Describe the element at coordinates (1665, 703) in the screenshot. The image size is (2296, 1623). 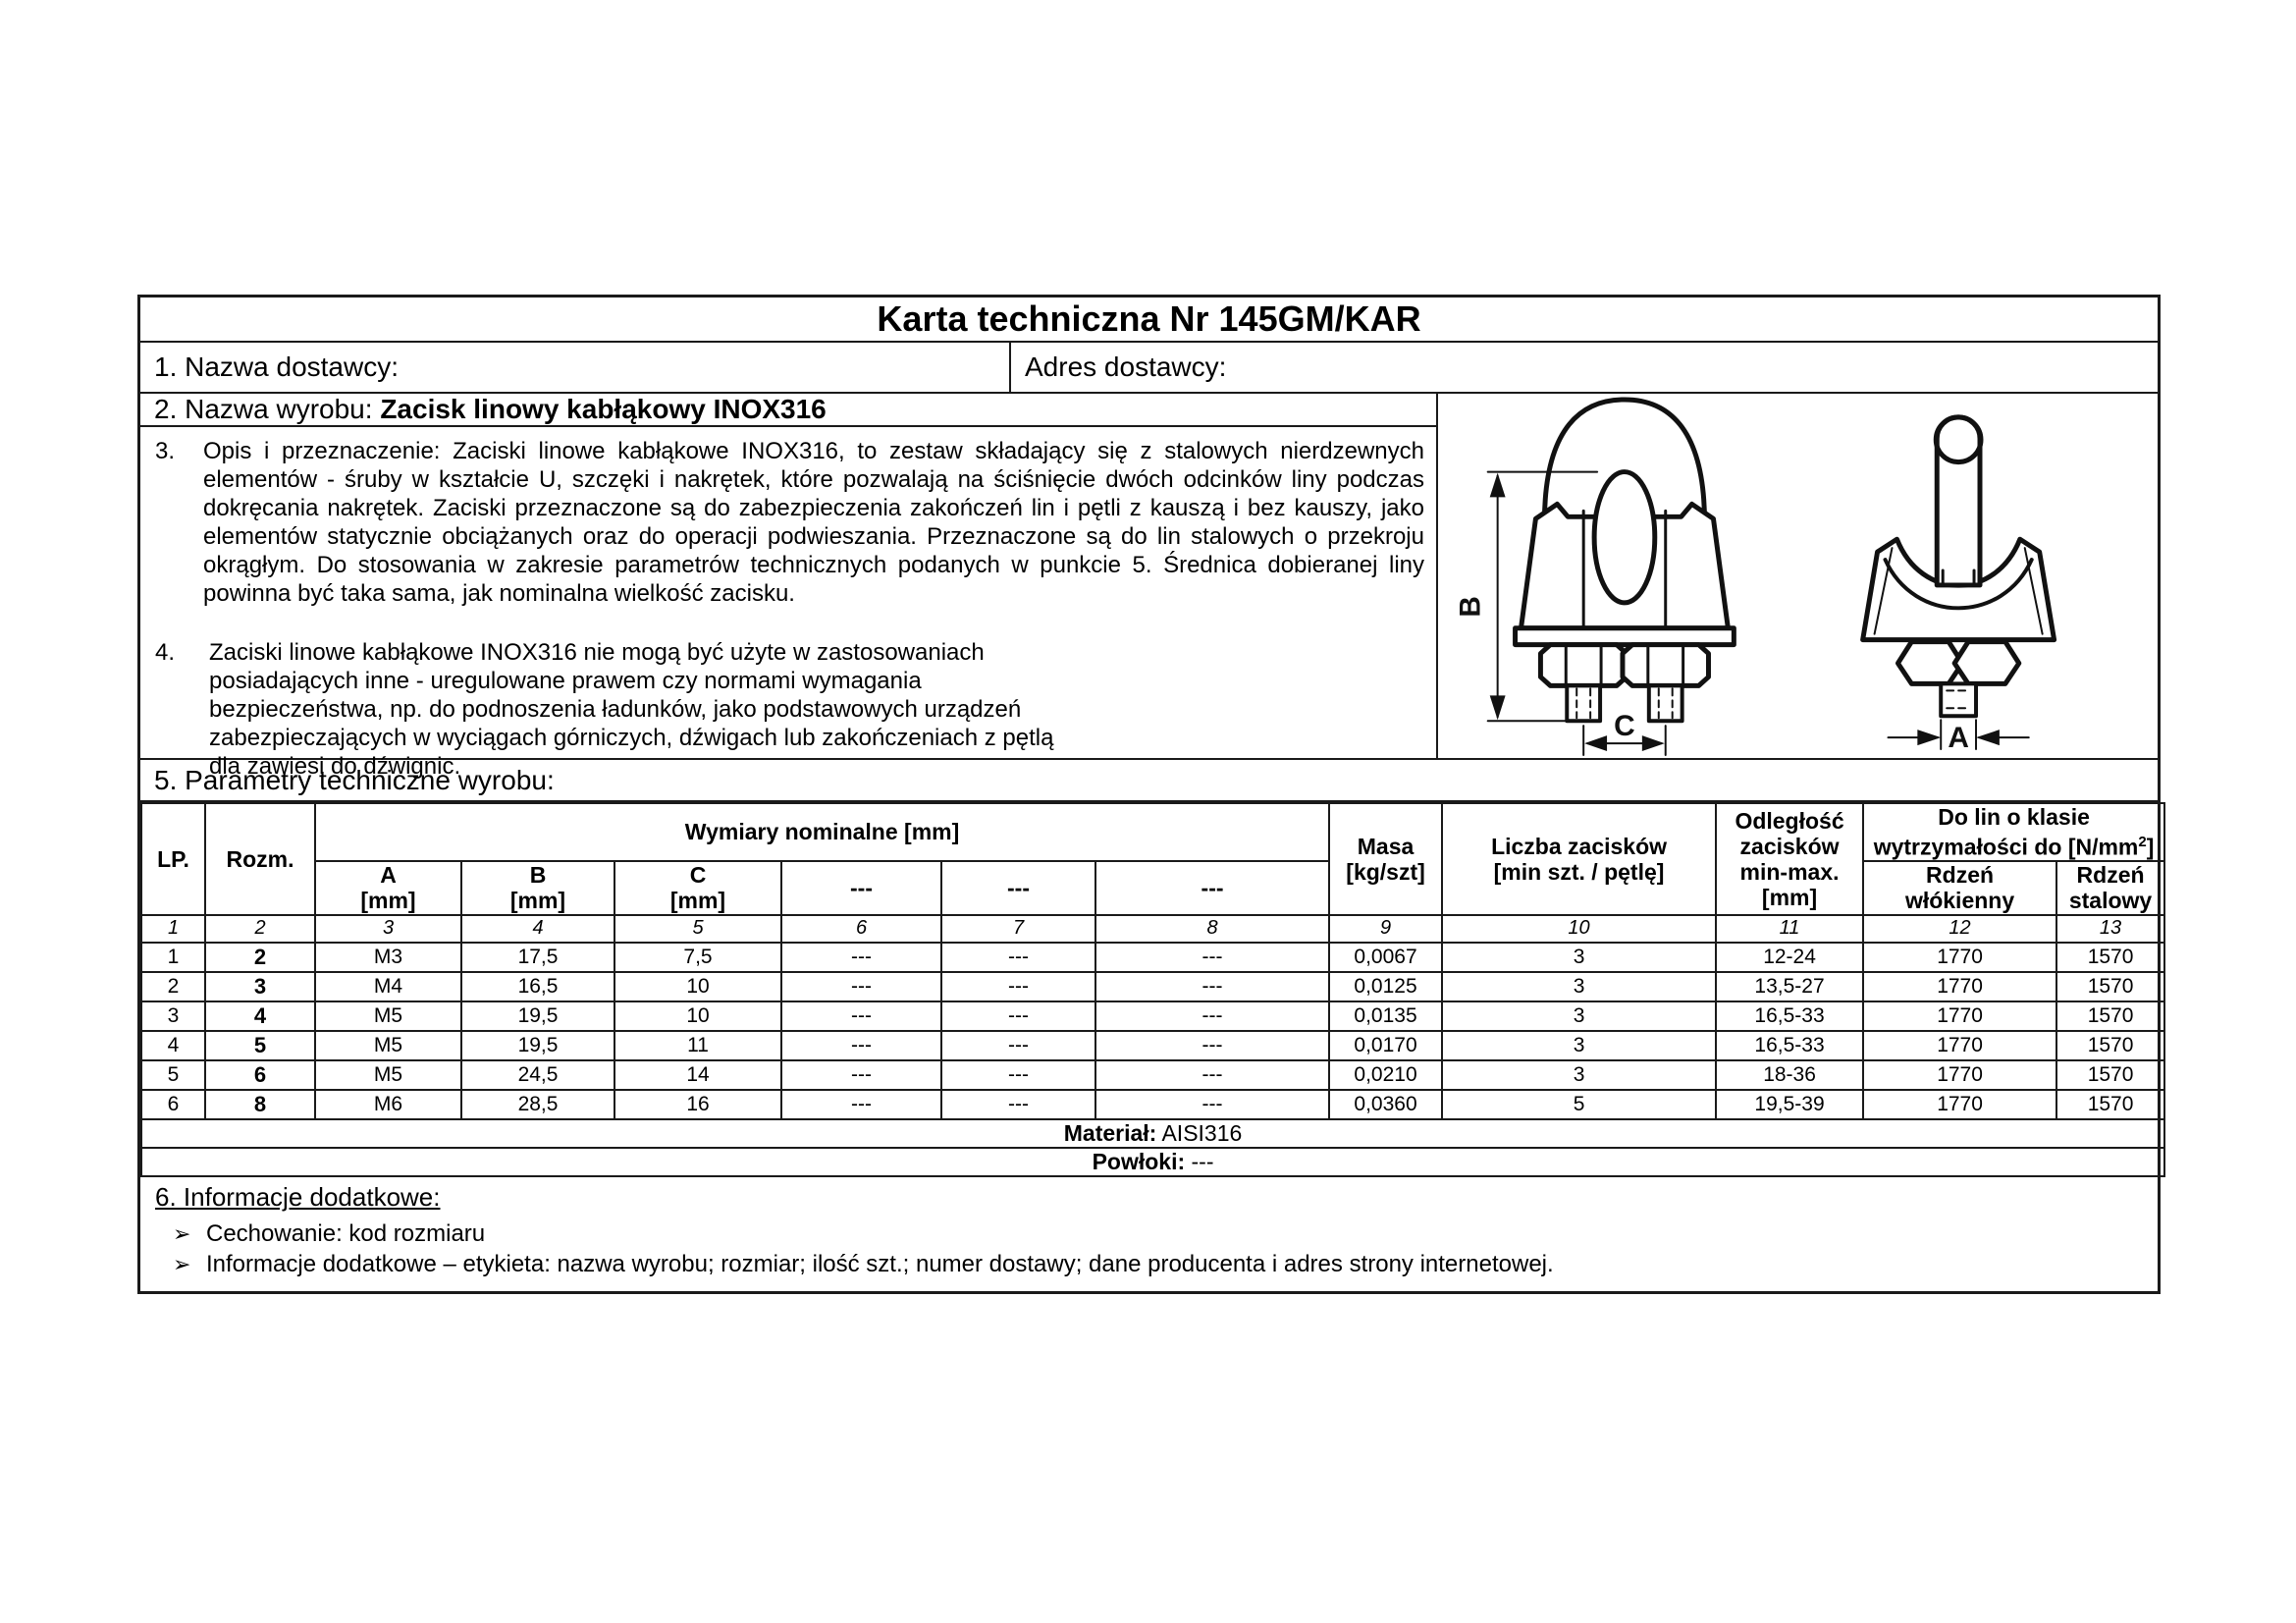
I see `front-right-stub` at that location.